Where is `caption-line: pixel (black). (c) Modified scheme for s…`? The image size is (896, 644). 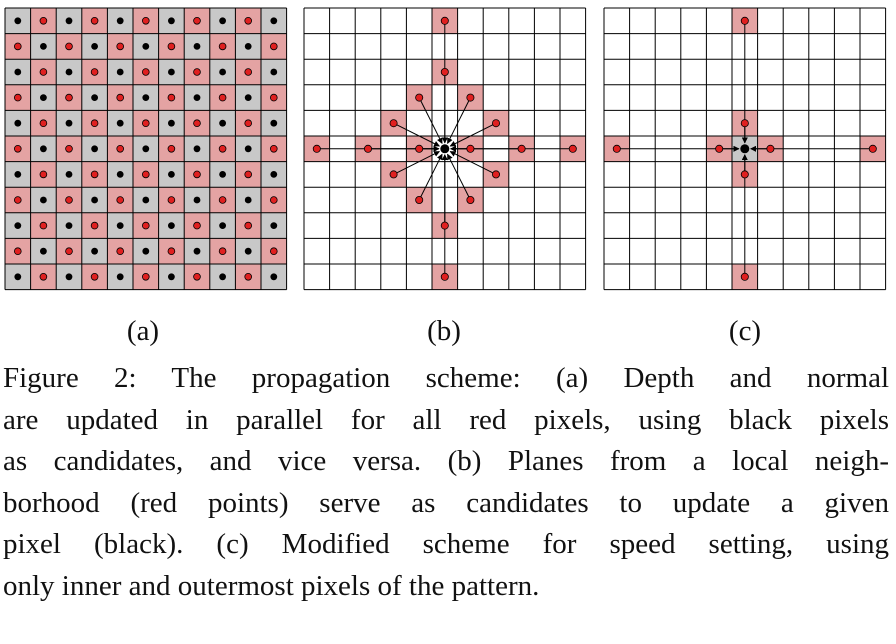 caption-line: pixel (black). (c) Modified scheme for s… is located at coordinates (446, 544).